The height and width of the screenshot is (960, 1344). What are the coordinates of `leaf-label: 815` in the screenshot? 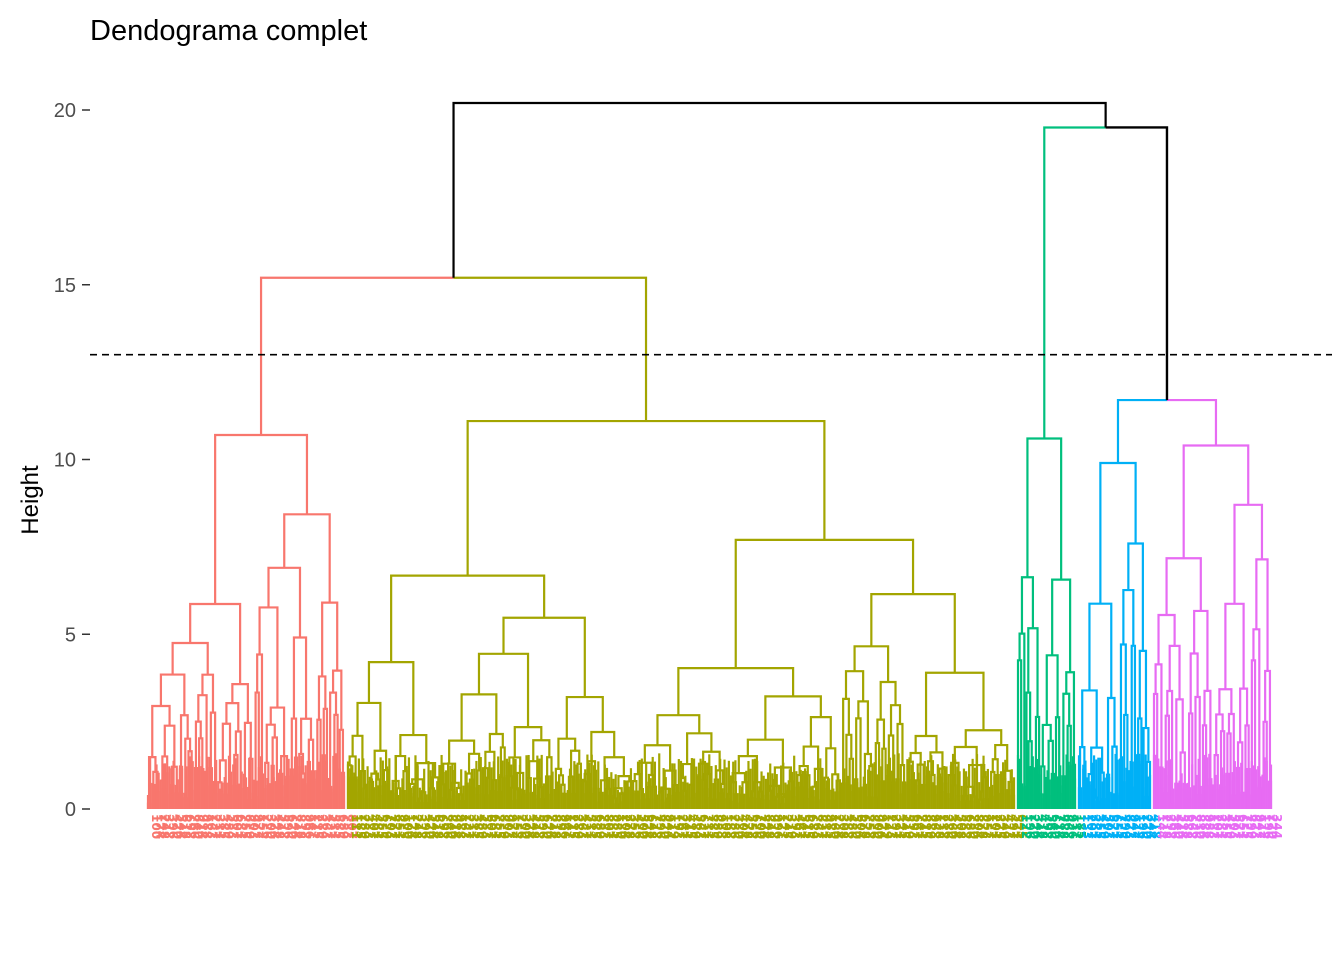 It's located at (926, 826).